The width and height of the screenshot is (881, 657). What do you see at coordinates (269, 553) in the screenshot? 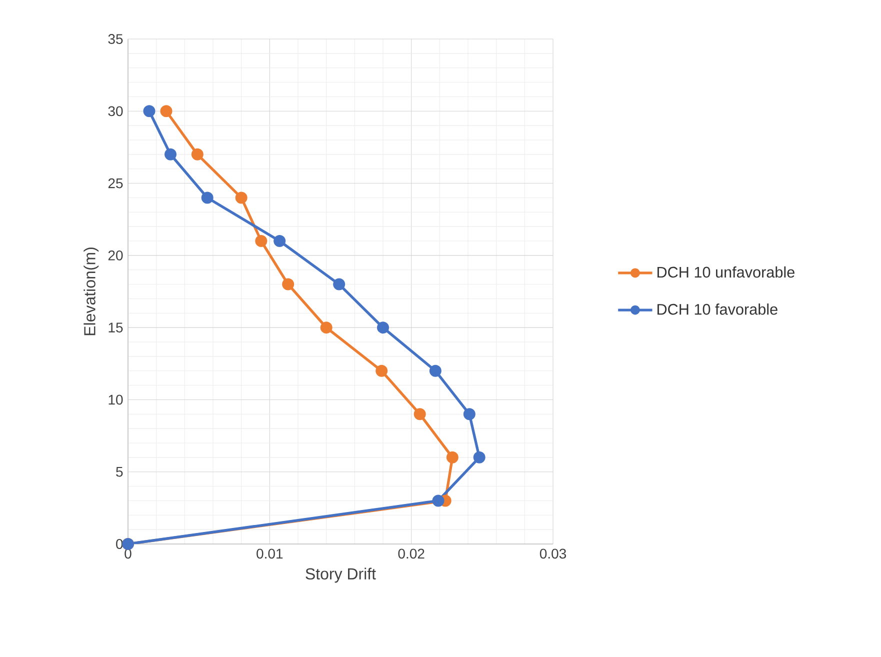
I see `x-tick-label: 0.01` at bounding box center [269, 553].